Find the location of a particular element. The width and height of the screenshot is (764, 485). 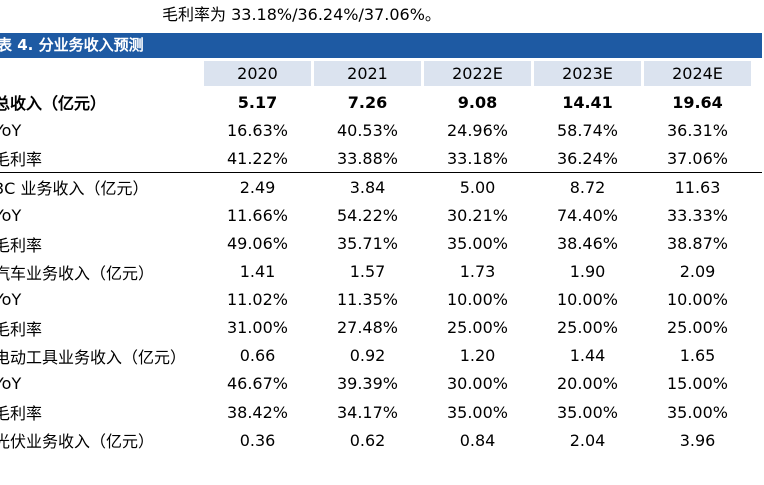

table-cell: 3.96 is located at coordinates (697, 440).